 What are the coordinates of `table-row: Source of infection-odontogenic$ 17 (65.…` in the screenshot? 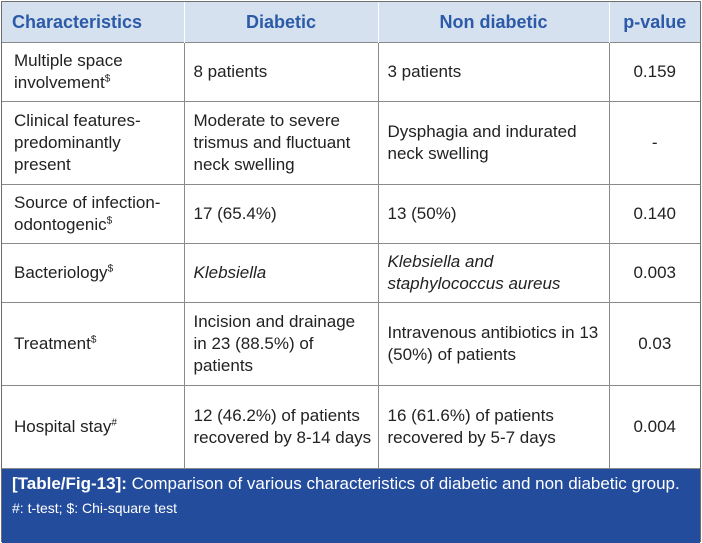 It's located at (351, 214).